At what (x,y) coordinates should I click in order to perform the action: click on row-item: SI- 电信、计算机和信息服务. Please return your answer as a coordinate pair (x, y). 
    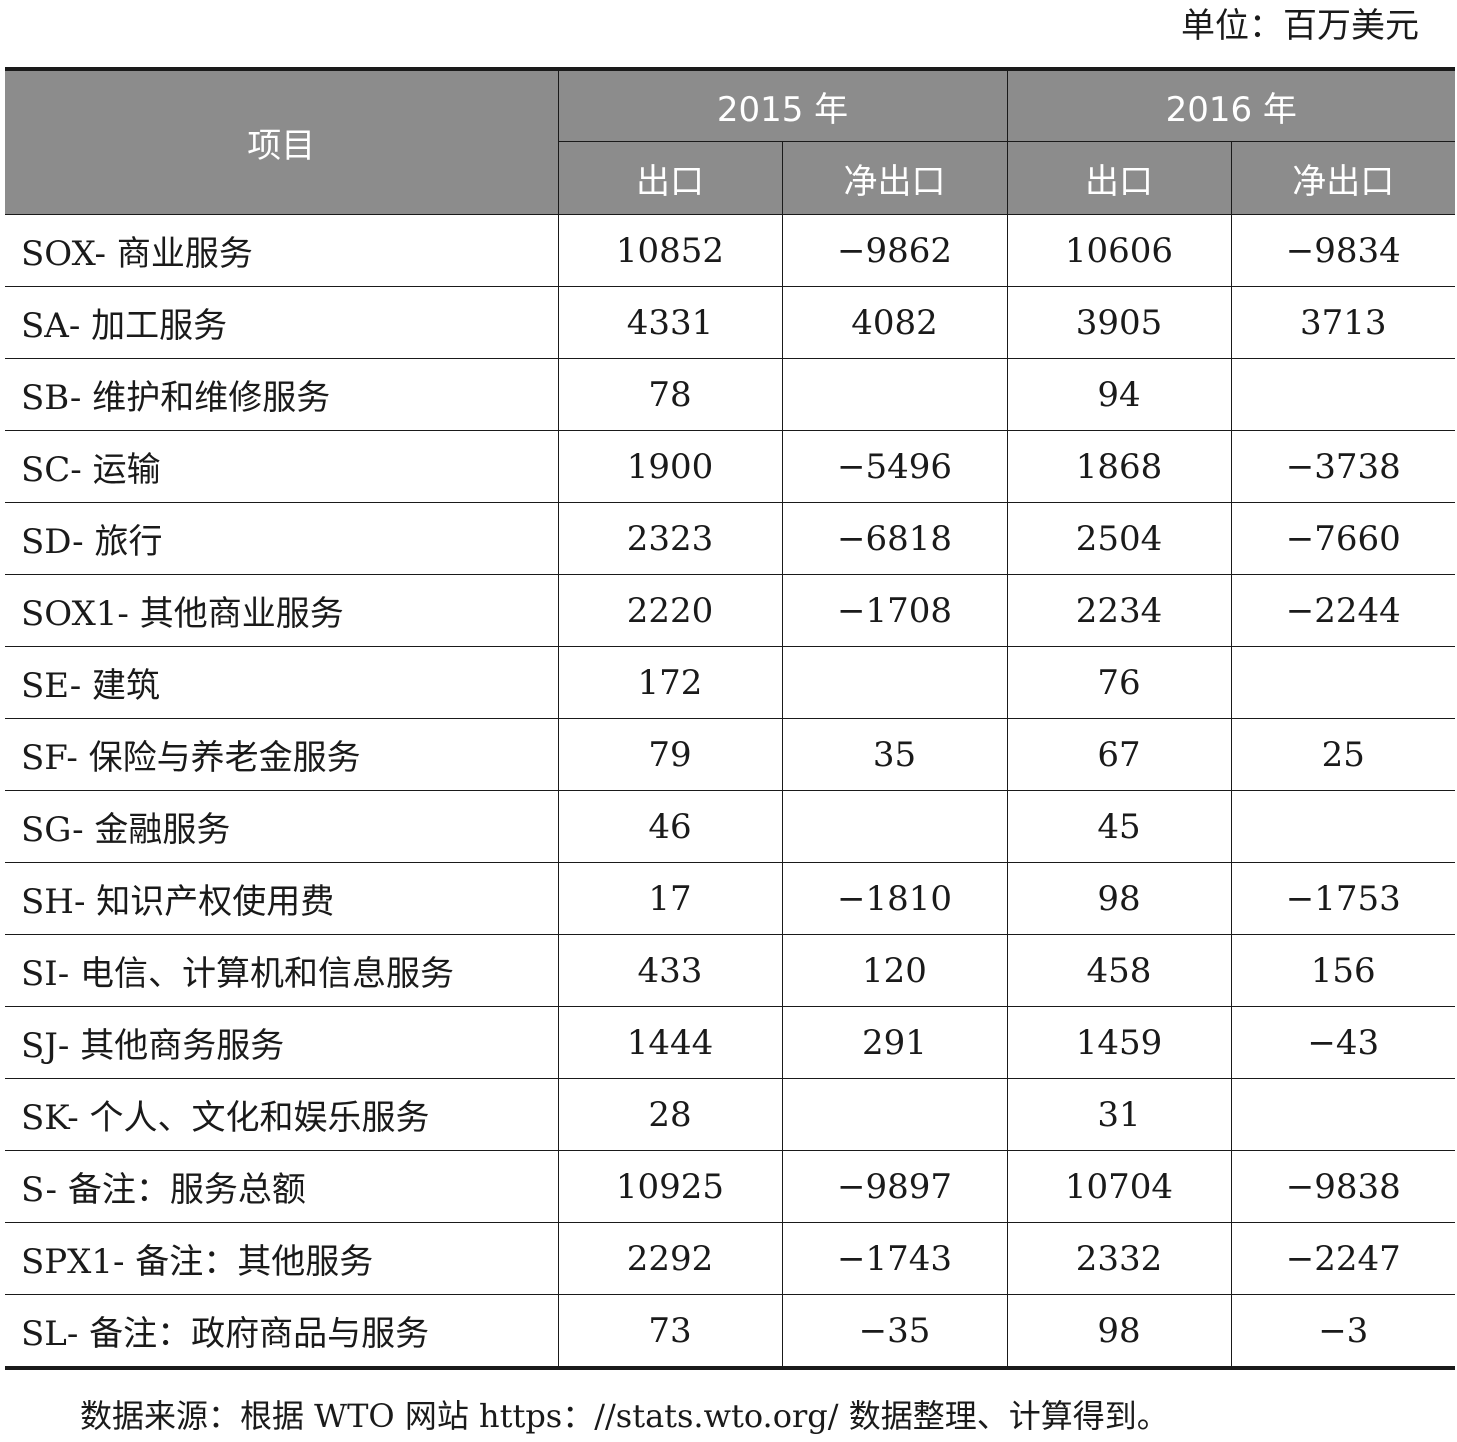
    Looking at the image, I should click on (282, 970).